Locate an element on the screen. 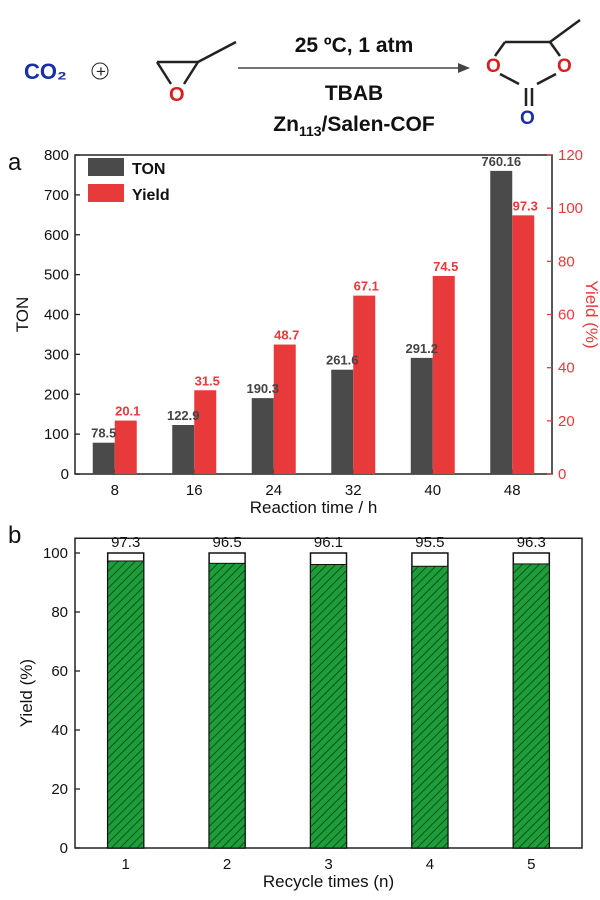 Image resolution: width=600 pixels, height=900 pixels. y2-tick-label-a: 120 is located at coordinates (570, 155).